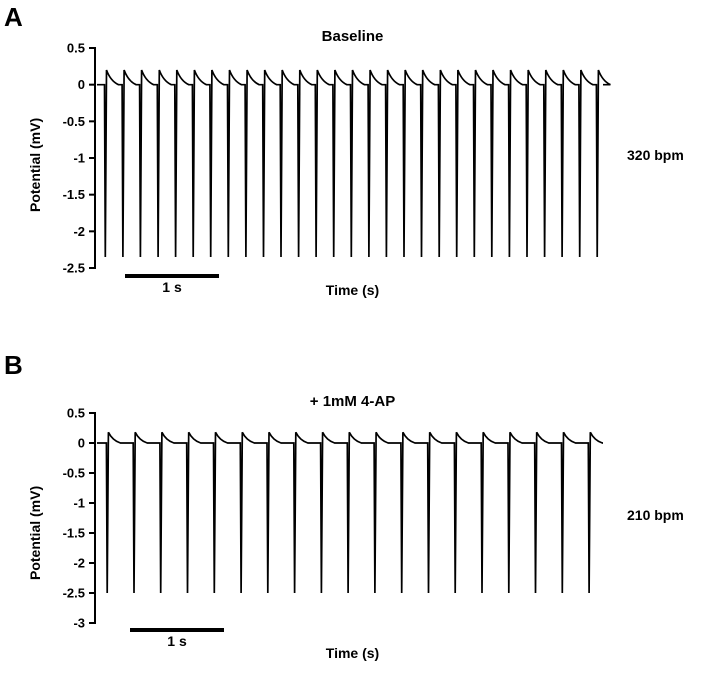 The width and height of the screenshot is (707, 675). I want to click on panel-letter-b: B, so click(13, 365).